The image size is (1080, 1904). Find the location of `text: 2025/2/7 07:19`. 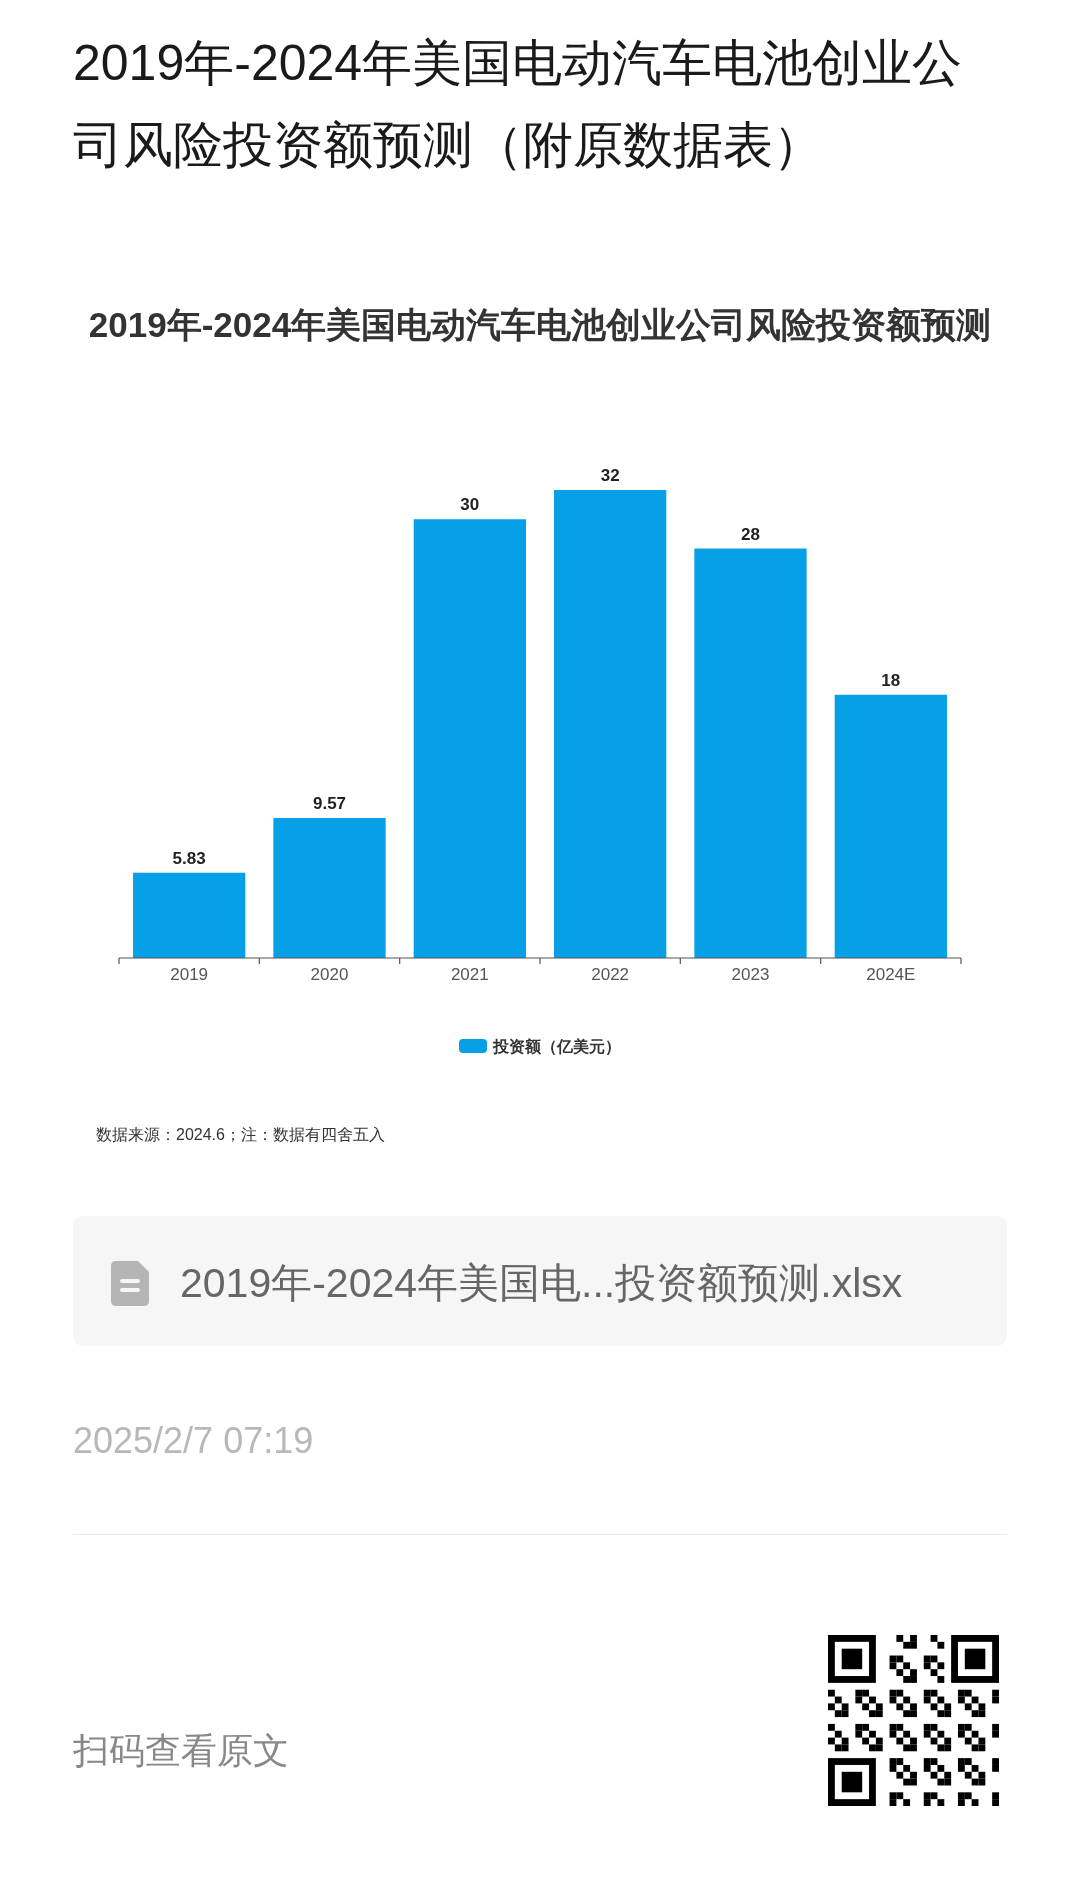

text: 2025/2/7 07:19 is located at coordinates (194, 1441).